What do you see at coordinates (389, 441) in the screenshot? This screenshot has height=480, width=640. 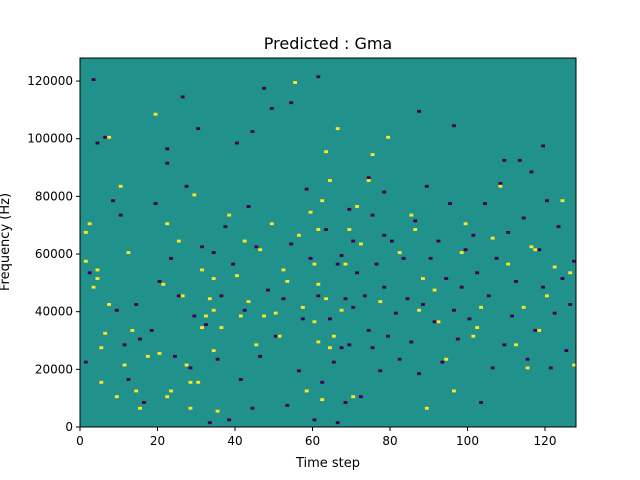 I see `x-tick-label: 80` at bounding box center [389, 441].